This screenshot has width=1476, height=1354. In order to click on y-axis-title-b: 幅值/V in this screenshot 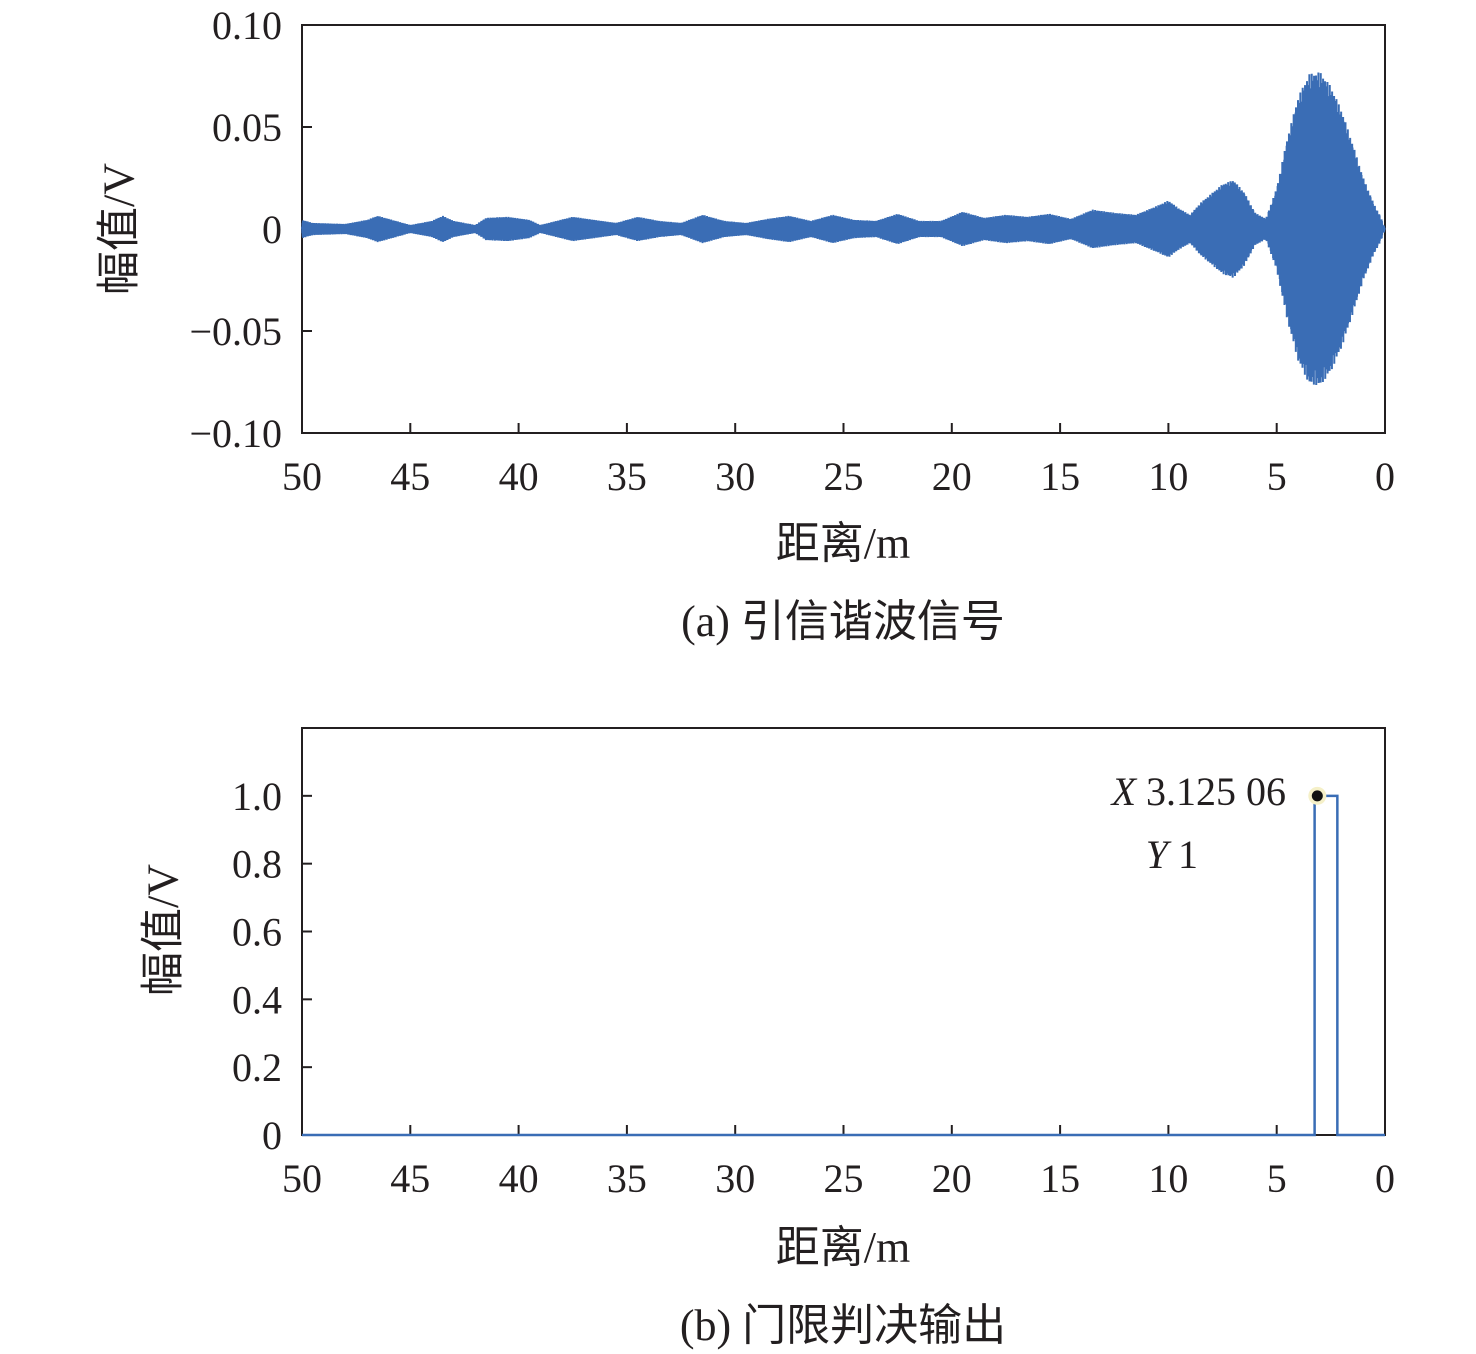, I will do `click(162, 930)`.